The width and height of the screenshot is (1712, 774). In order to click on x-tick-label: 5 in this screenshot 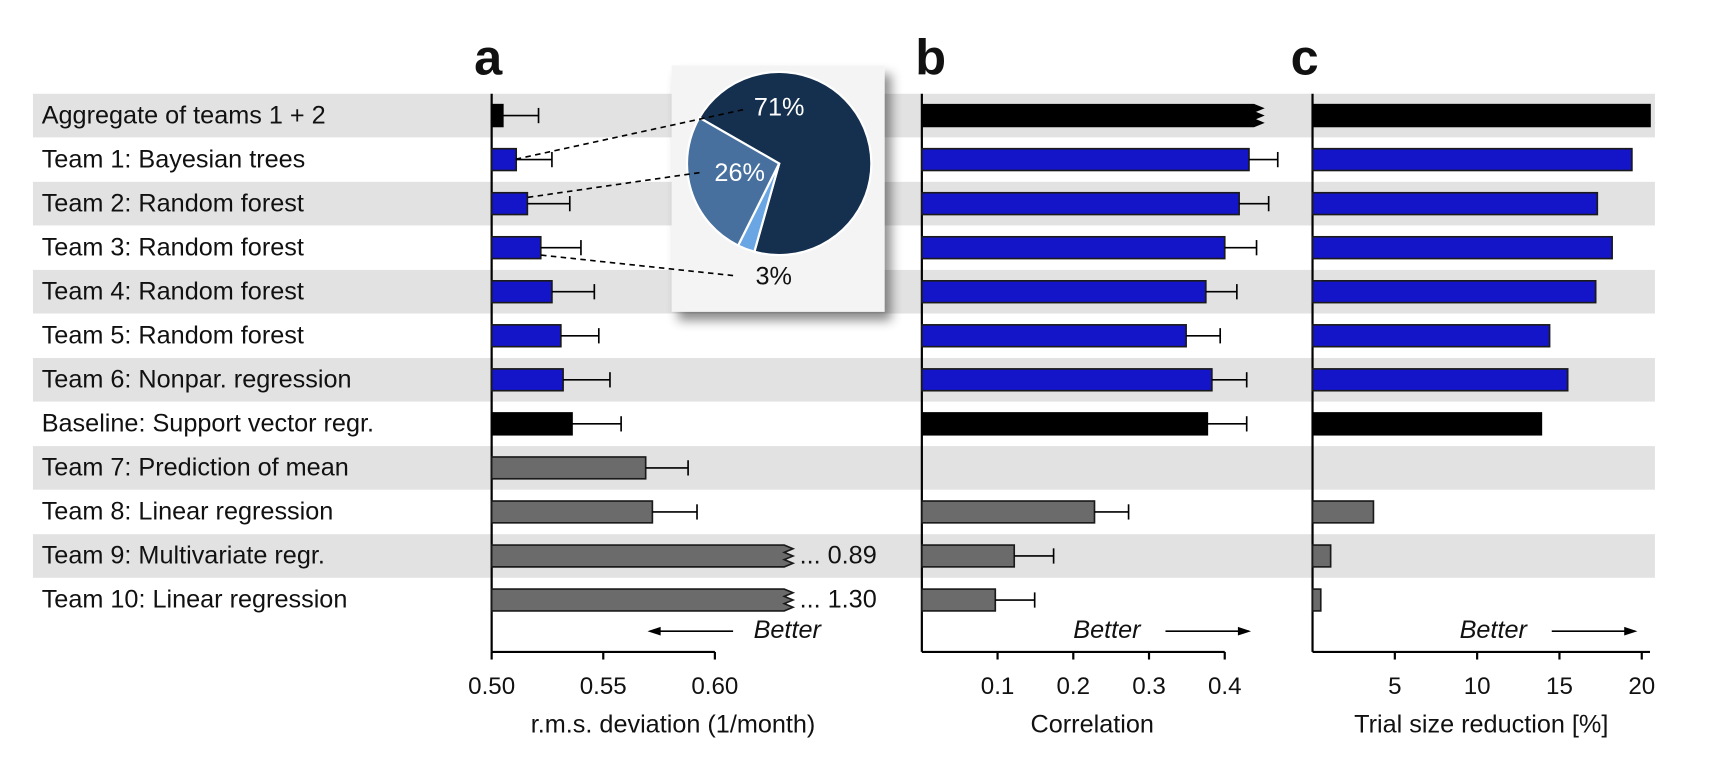, I will do `click(1394, 686)`.